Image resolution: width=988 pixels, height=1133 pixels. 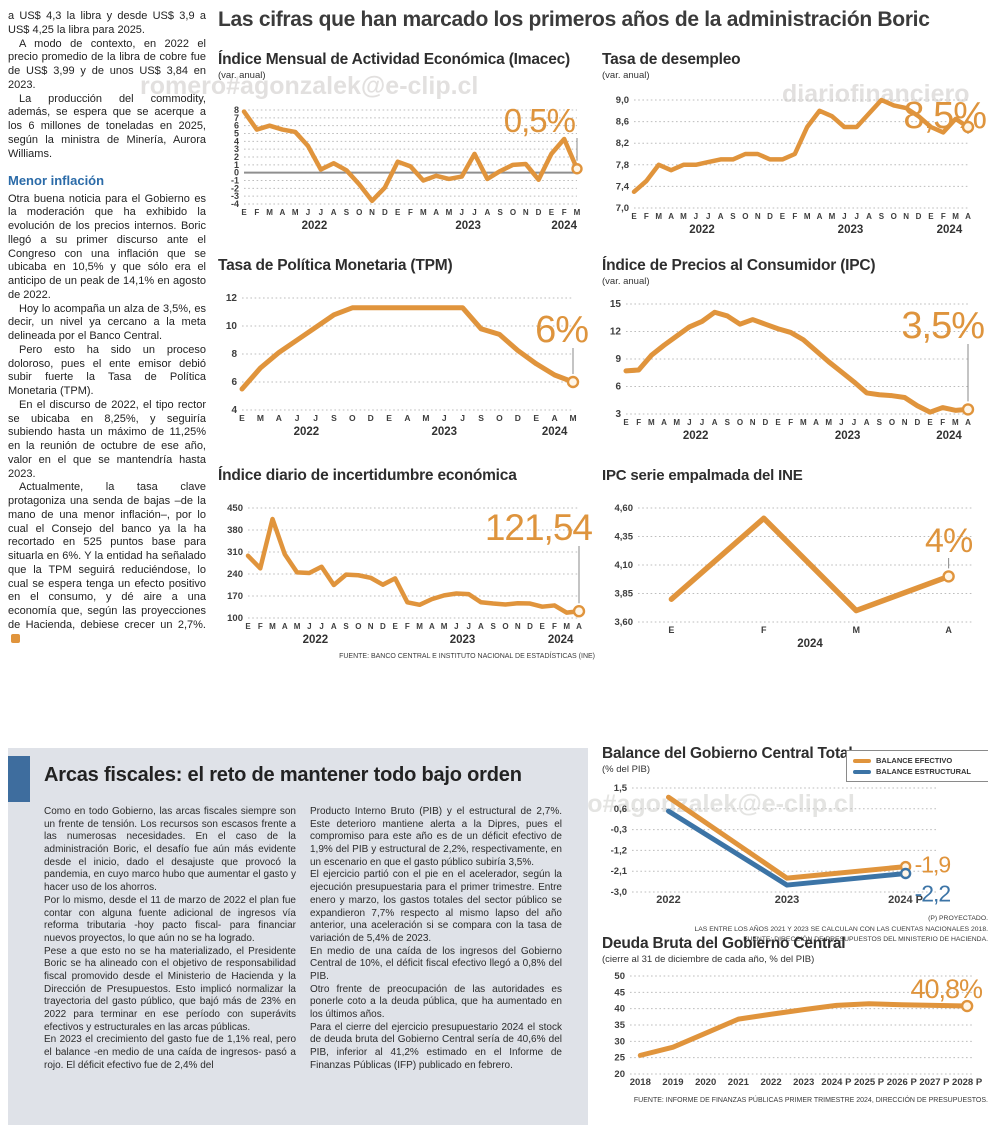 What do you see at coordinates (19, 779) in the screenshot?
I see `accent-bar` at bounding box center [19, 779].